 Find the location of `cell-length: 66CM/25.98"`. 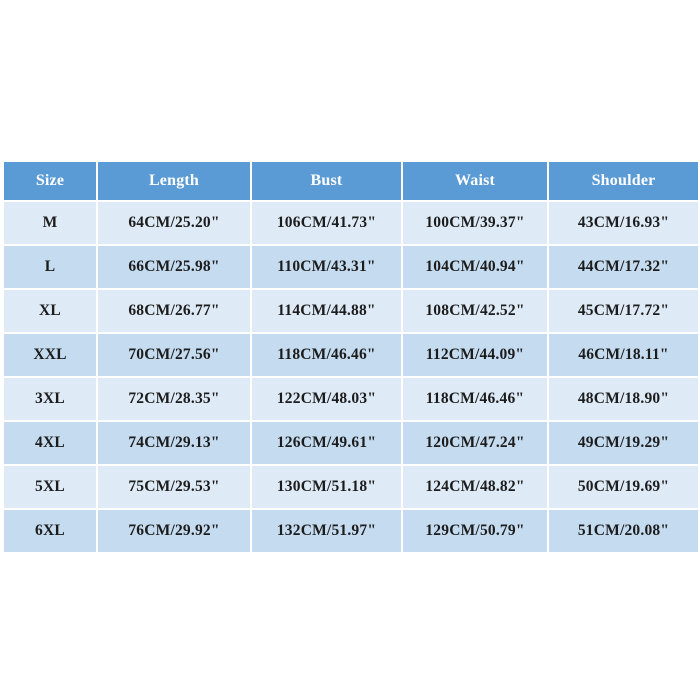

cell-length: 66CM/25.98" is located at coordinates (174, 267).